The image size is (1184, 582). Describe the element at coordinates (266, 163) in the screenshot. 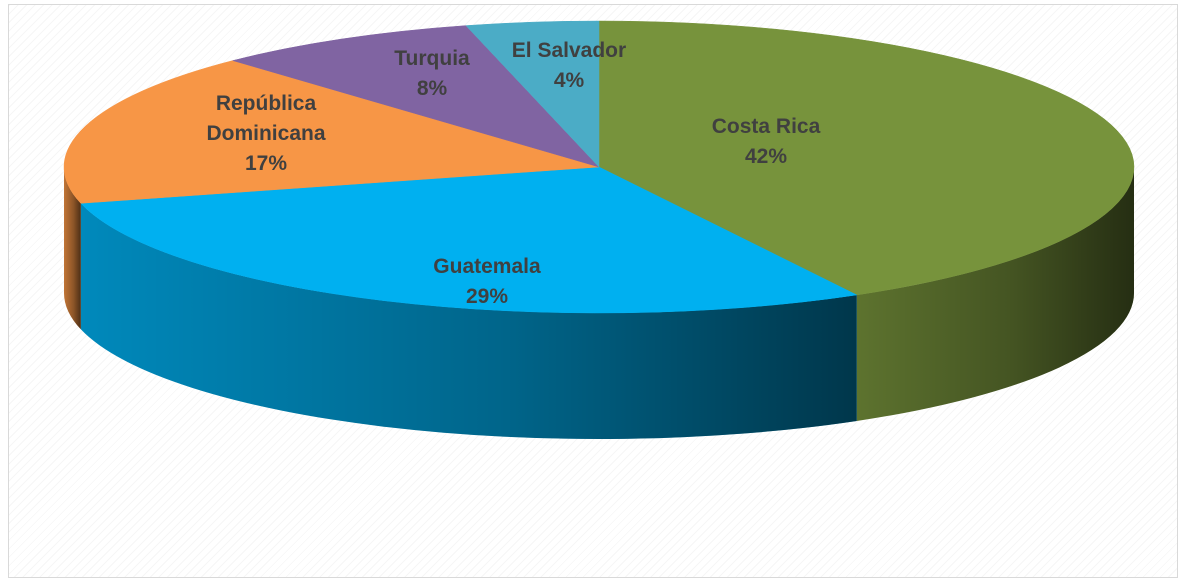

I see `data-label-percent-republica-dominicana: 17%` at that location.